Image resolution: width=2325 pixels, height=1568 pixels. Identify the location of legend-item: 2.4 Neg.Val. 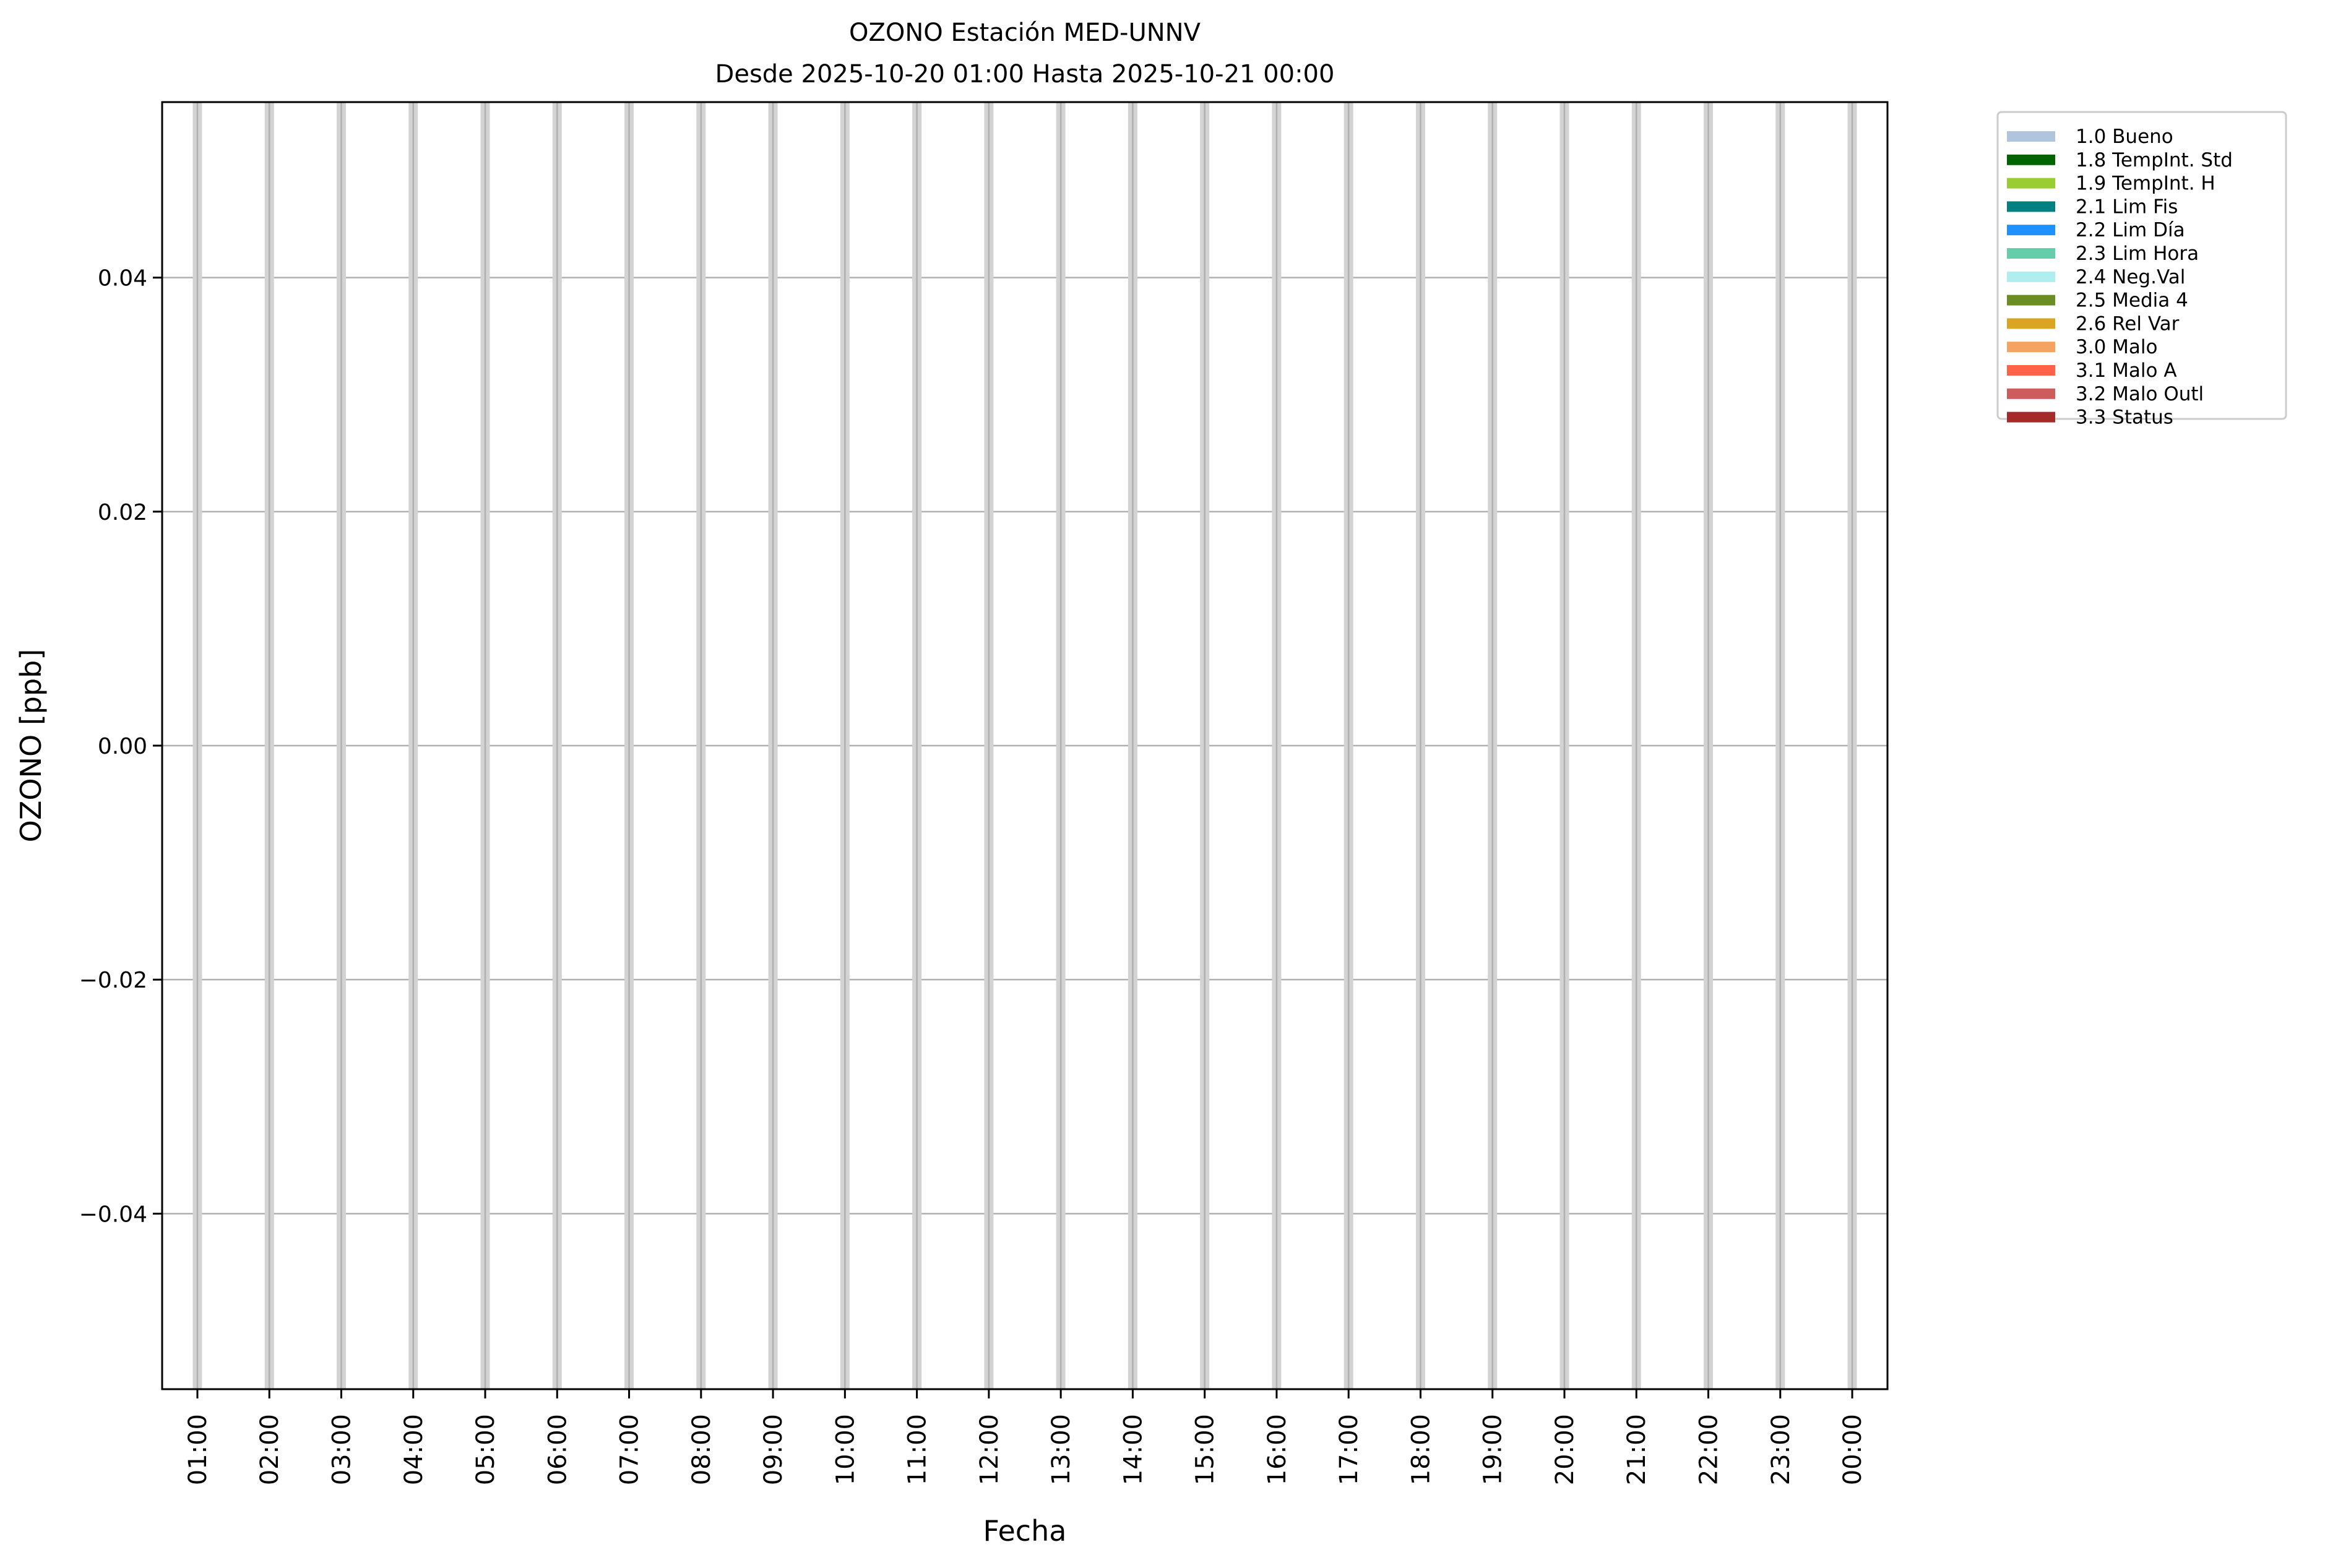
(2096, 277).